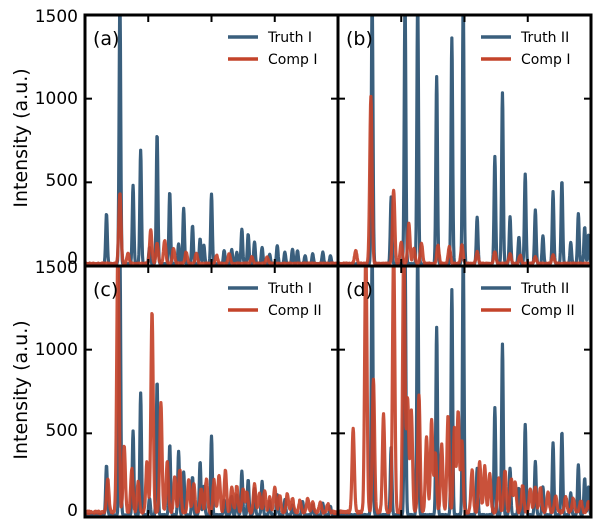 The height and width of the screenshot is (530, 599). Describe the element at coordinates (544, 289) in the screenshot. I see `legend-label-d-0: Truth II` at that location.